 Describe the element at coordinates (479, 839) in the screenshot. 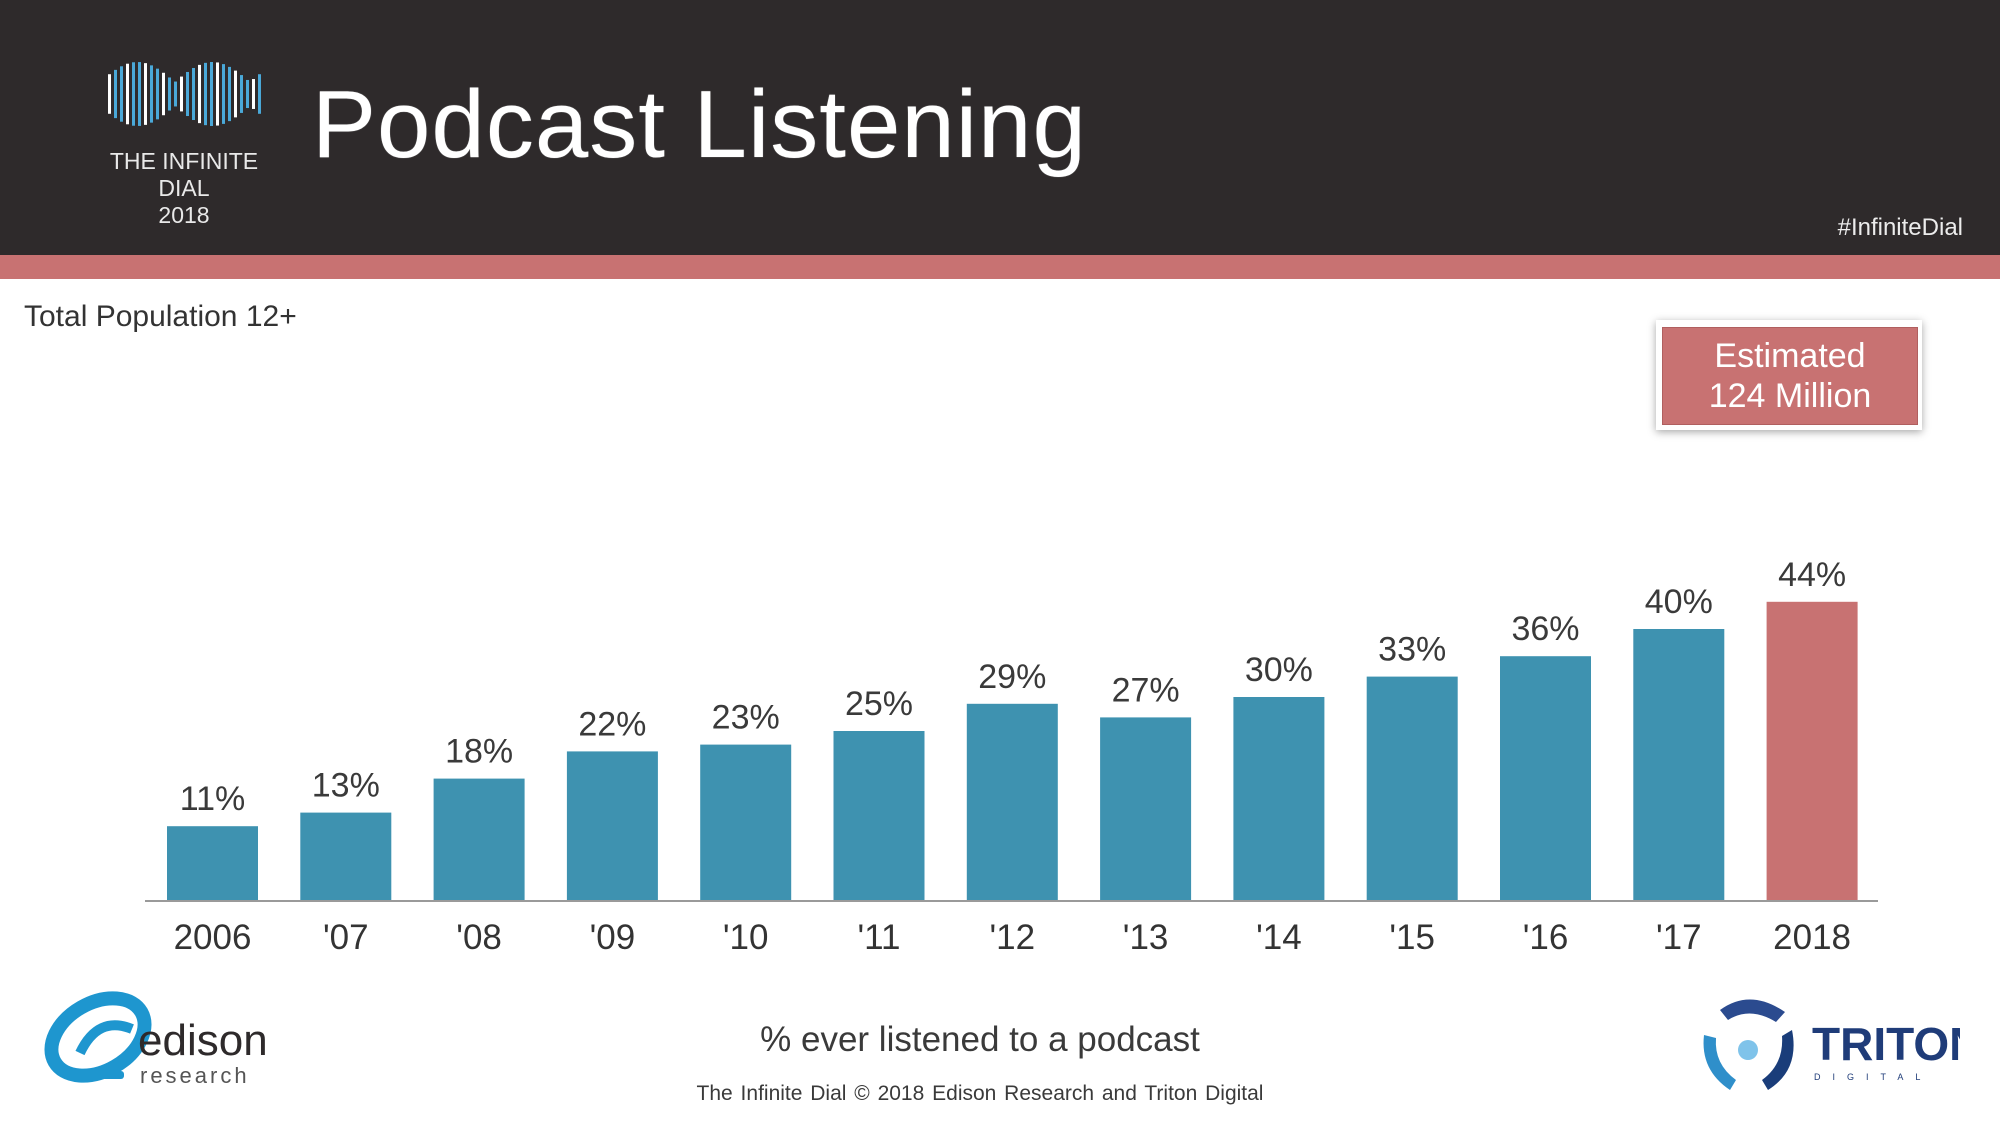

I see `bar-'08` at that location.